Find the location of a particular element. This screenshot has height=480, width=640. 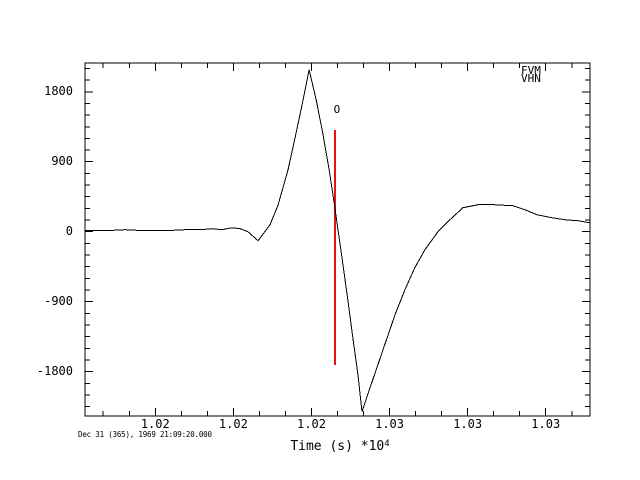

y-tick-label: 900 is located at coordinates (62, 160).